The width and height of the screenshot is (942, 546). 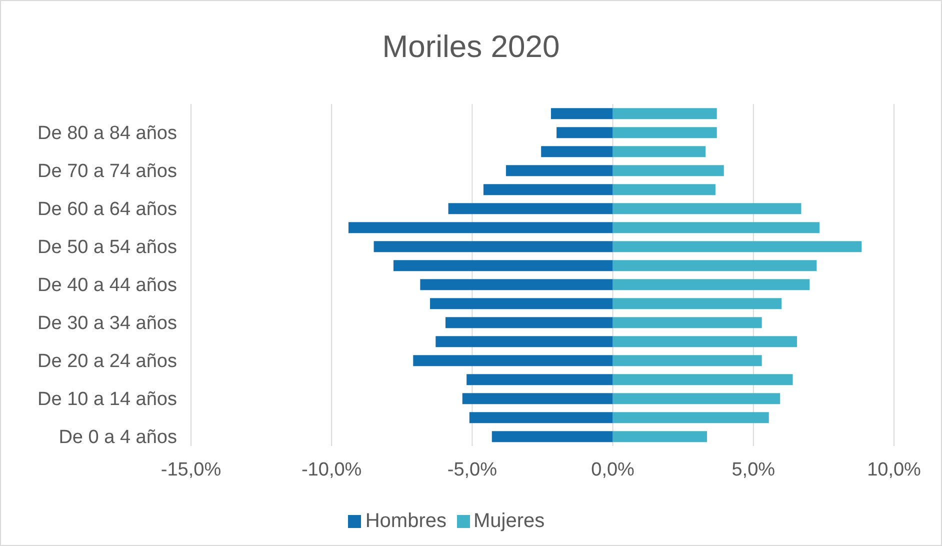 I want to click on y-tick-label: De 0 a 4 años, so click(x=117, y=437).